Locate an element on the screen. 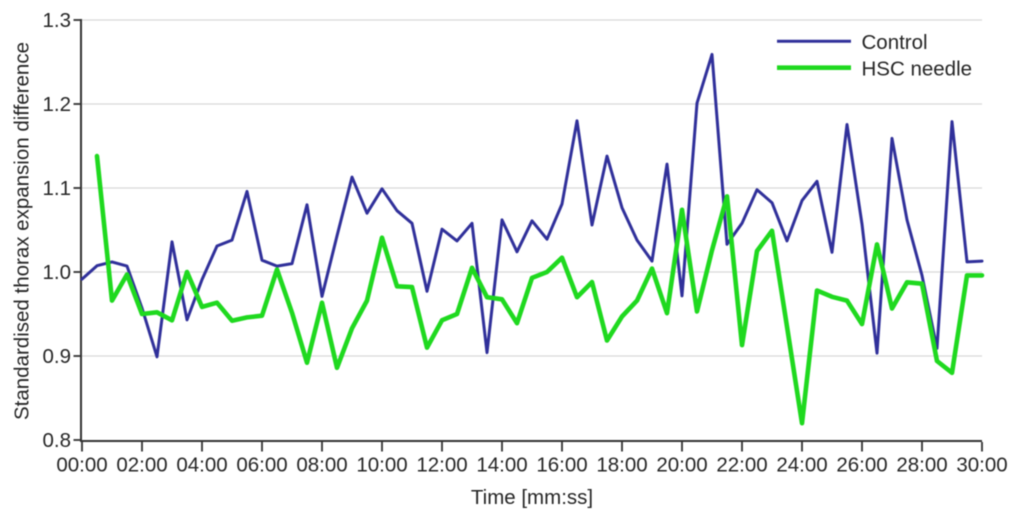 This screenshot has height=514, width=1022. svg-text: 1.1 is located at coordinates (57, 188).